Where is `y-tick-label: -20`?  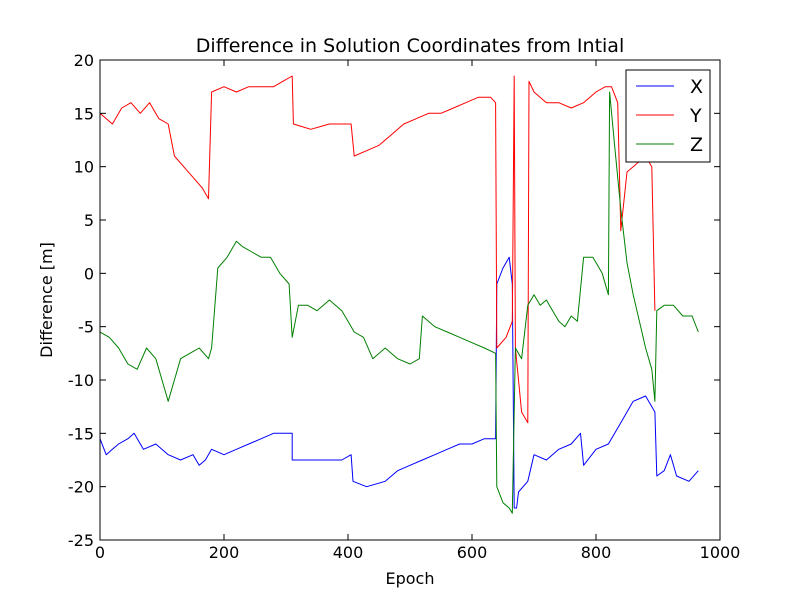
y-tick-label: -20 is located at coordinates (81, 487).